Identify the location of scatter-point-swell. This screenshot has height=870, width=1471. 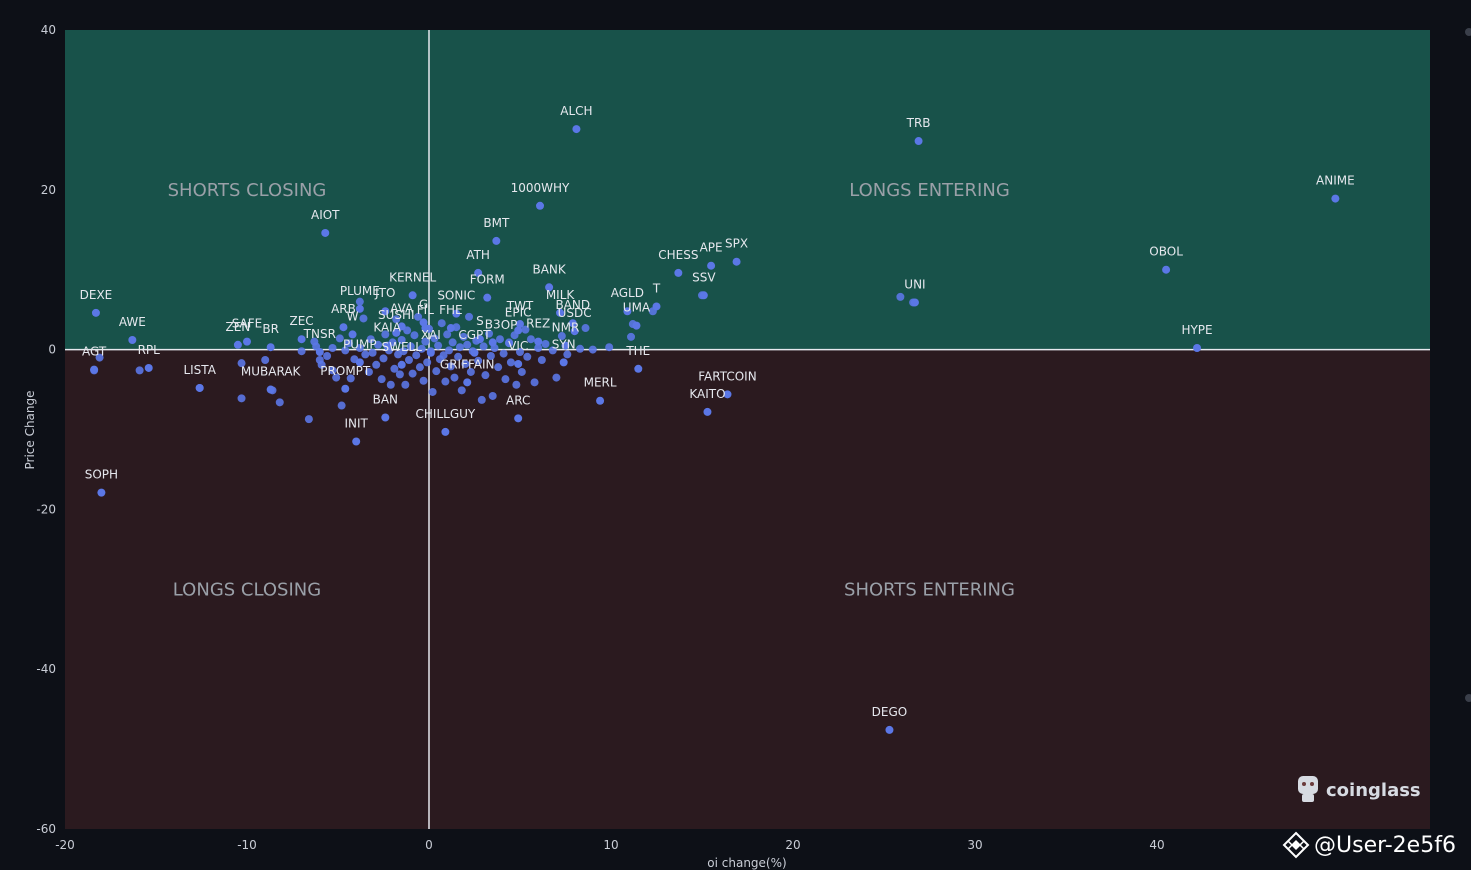
(401, 364).